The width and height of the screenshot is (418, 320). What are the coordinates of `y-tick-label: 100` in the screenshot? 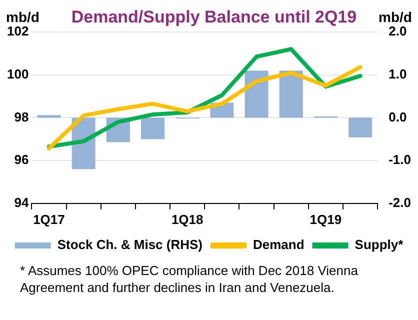 It's located at (17, 74).